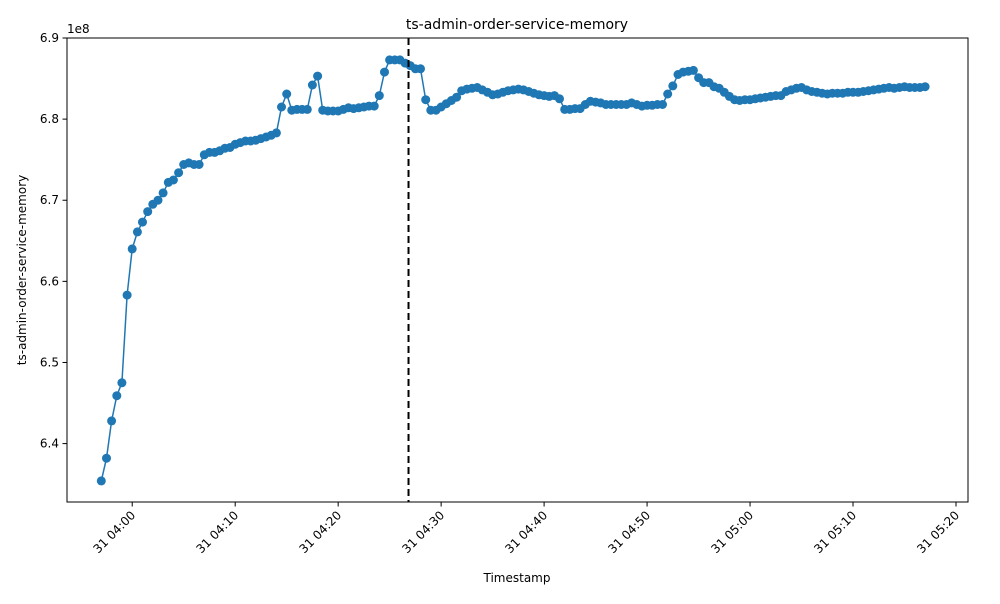  Describe the element at coordinates (49, 362) in the screenshot. I see `y-tick-label: 6.5` at that location.